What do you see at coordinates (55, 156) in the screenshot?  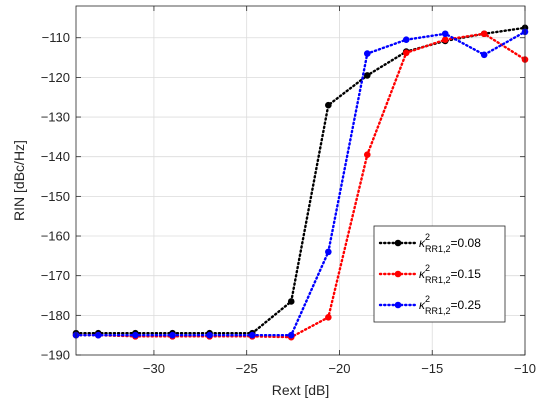 I see `y-tick-label: −140` at bounding box center [55, 156].